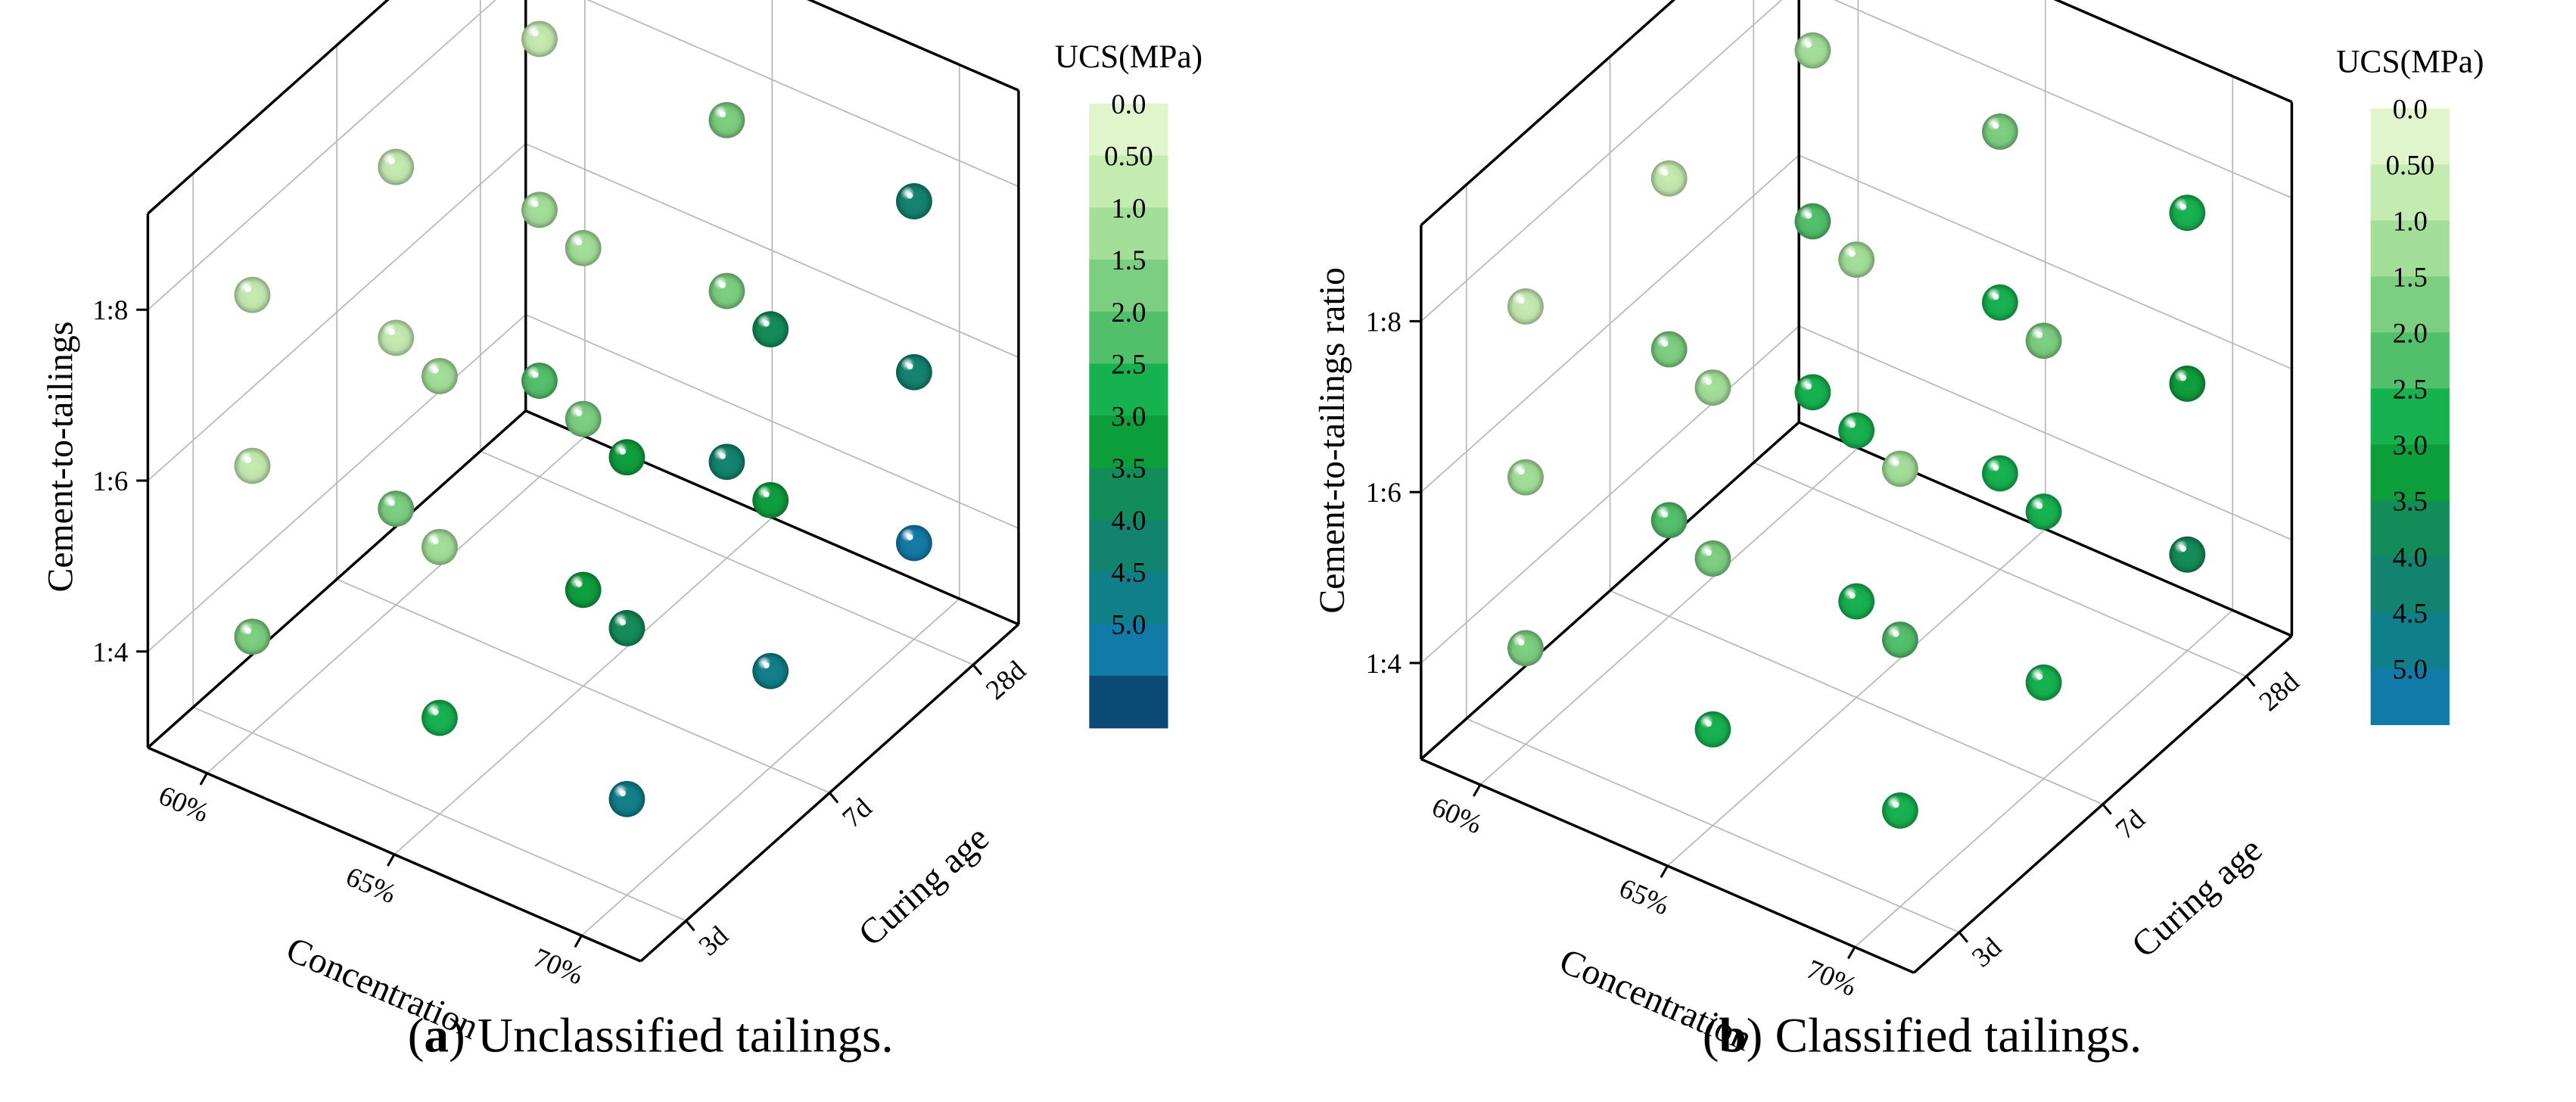  What do you see at coordinates (1332, 440) in the screenshot?
I see `z-axis-title: Cement-to-tailings ratio` at bounding box center [1332, 440].